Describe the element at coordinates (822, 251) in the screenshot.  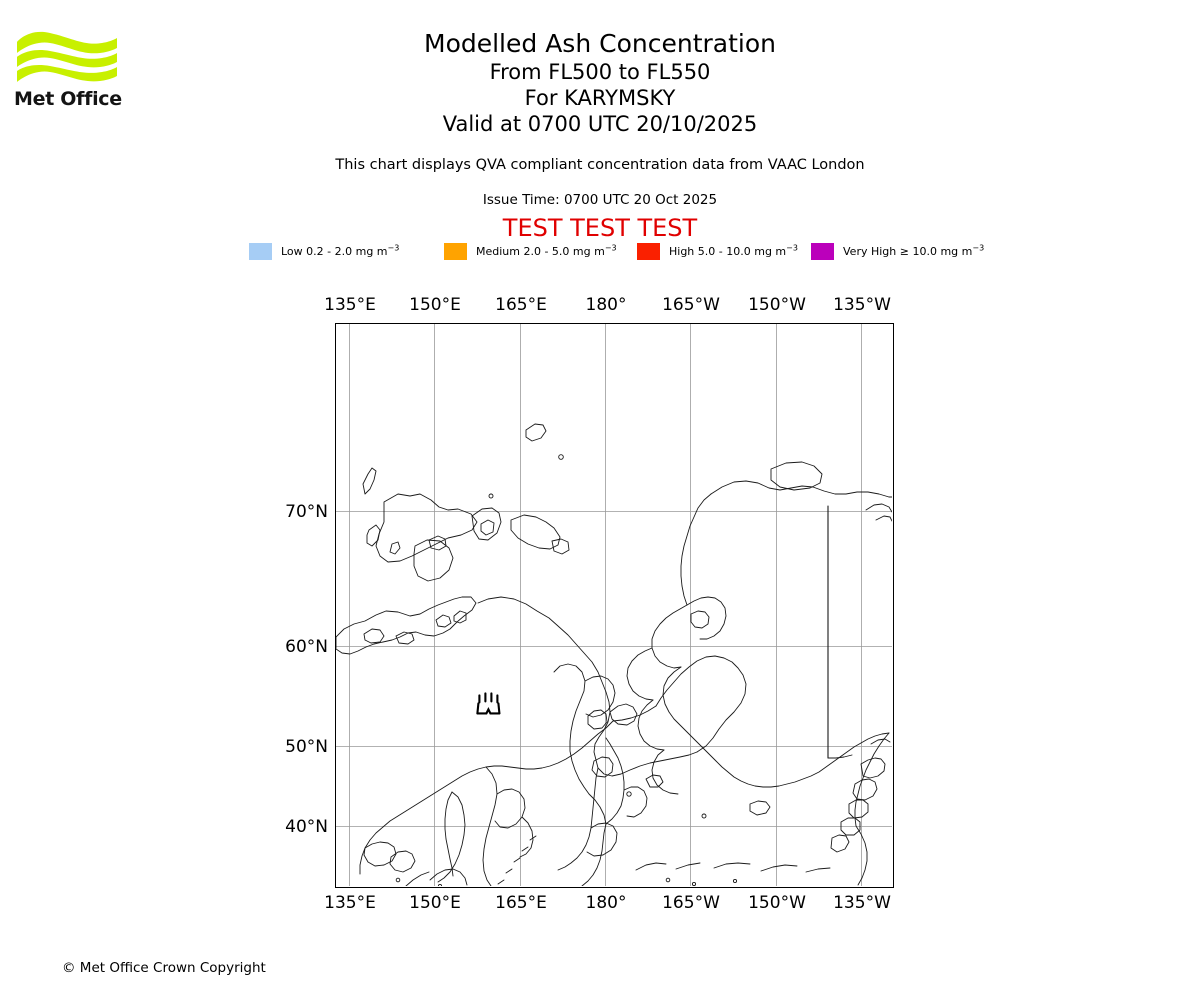
I see `legend-swatch-very-high` at that location.